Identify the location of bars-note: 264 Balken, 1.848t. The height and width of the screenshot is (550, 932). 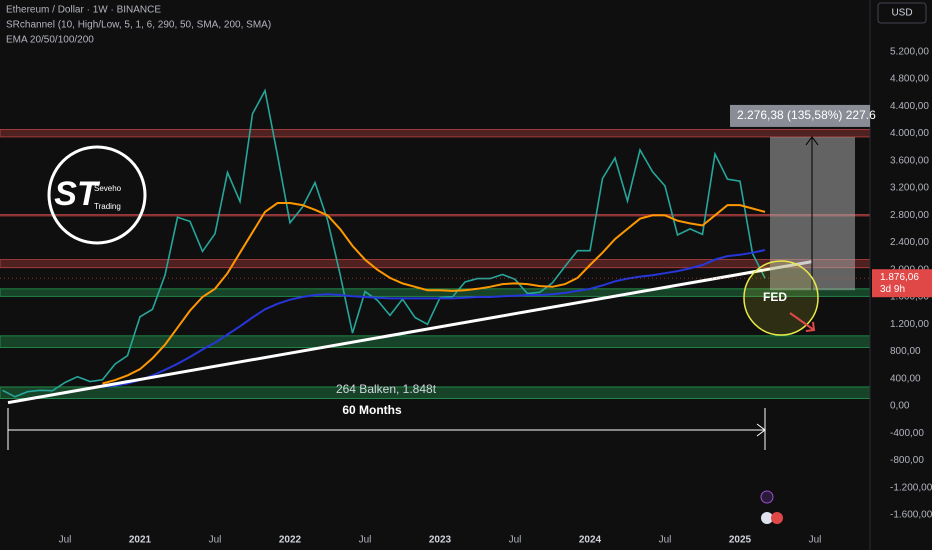
(386, 389).